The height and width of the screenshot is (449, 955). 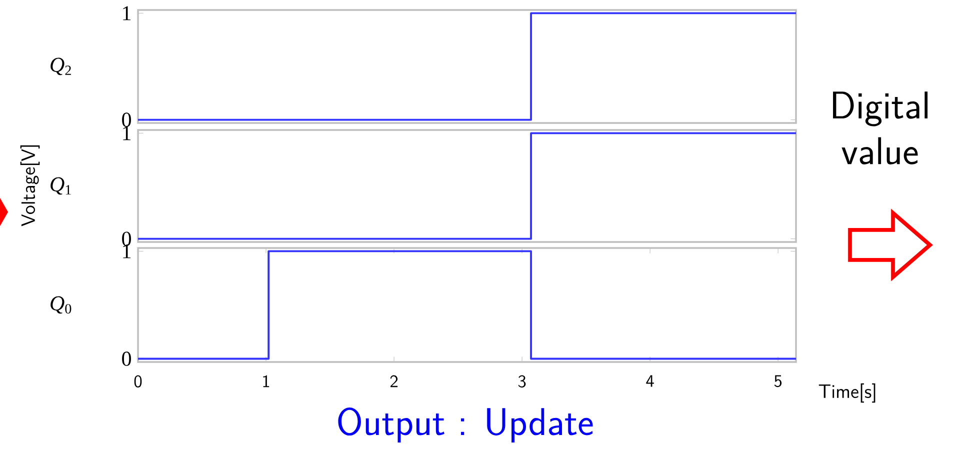 What do you see at coordinates (847, 393) in the screenshot?
I see `x-axis-title: Time[s]` at bounding box center [847, 393].